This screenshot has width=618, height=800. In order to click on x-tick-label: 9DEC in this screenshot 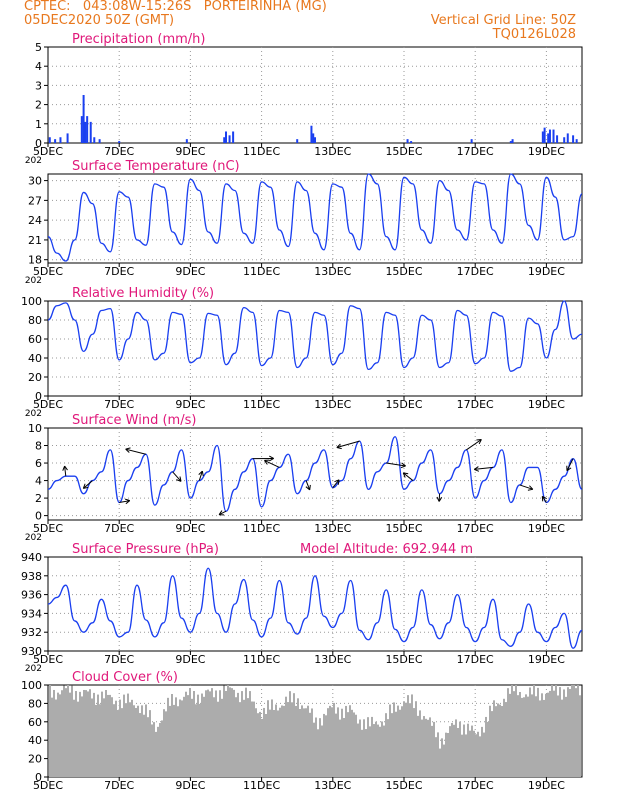, I will do `click(190, 659)`.